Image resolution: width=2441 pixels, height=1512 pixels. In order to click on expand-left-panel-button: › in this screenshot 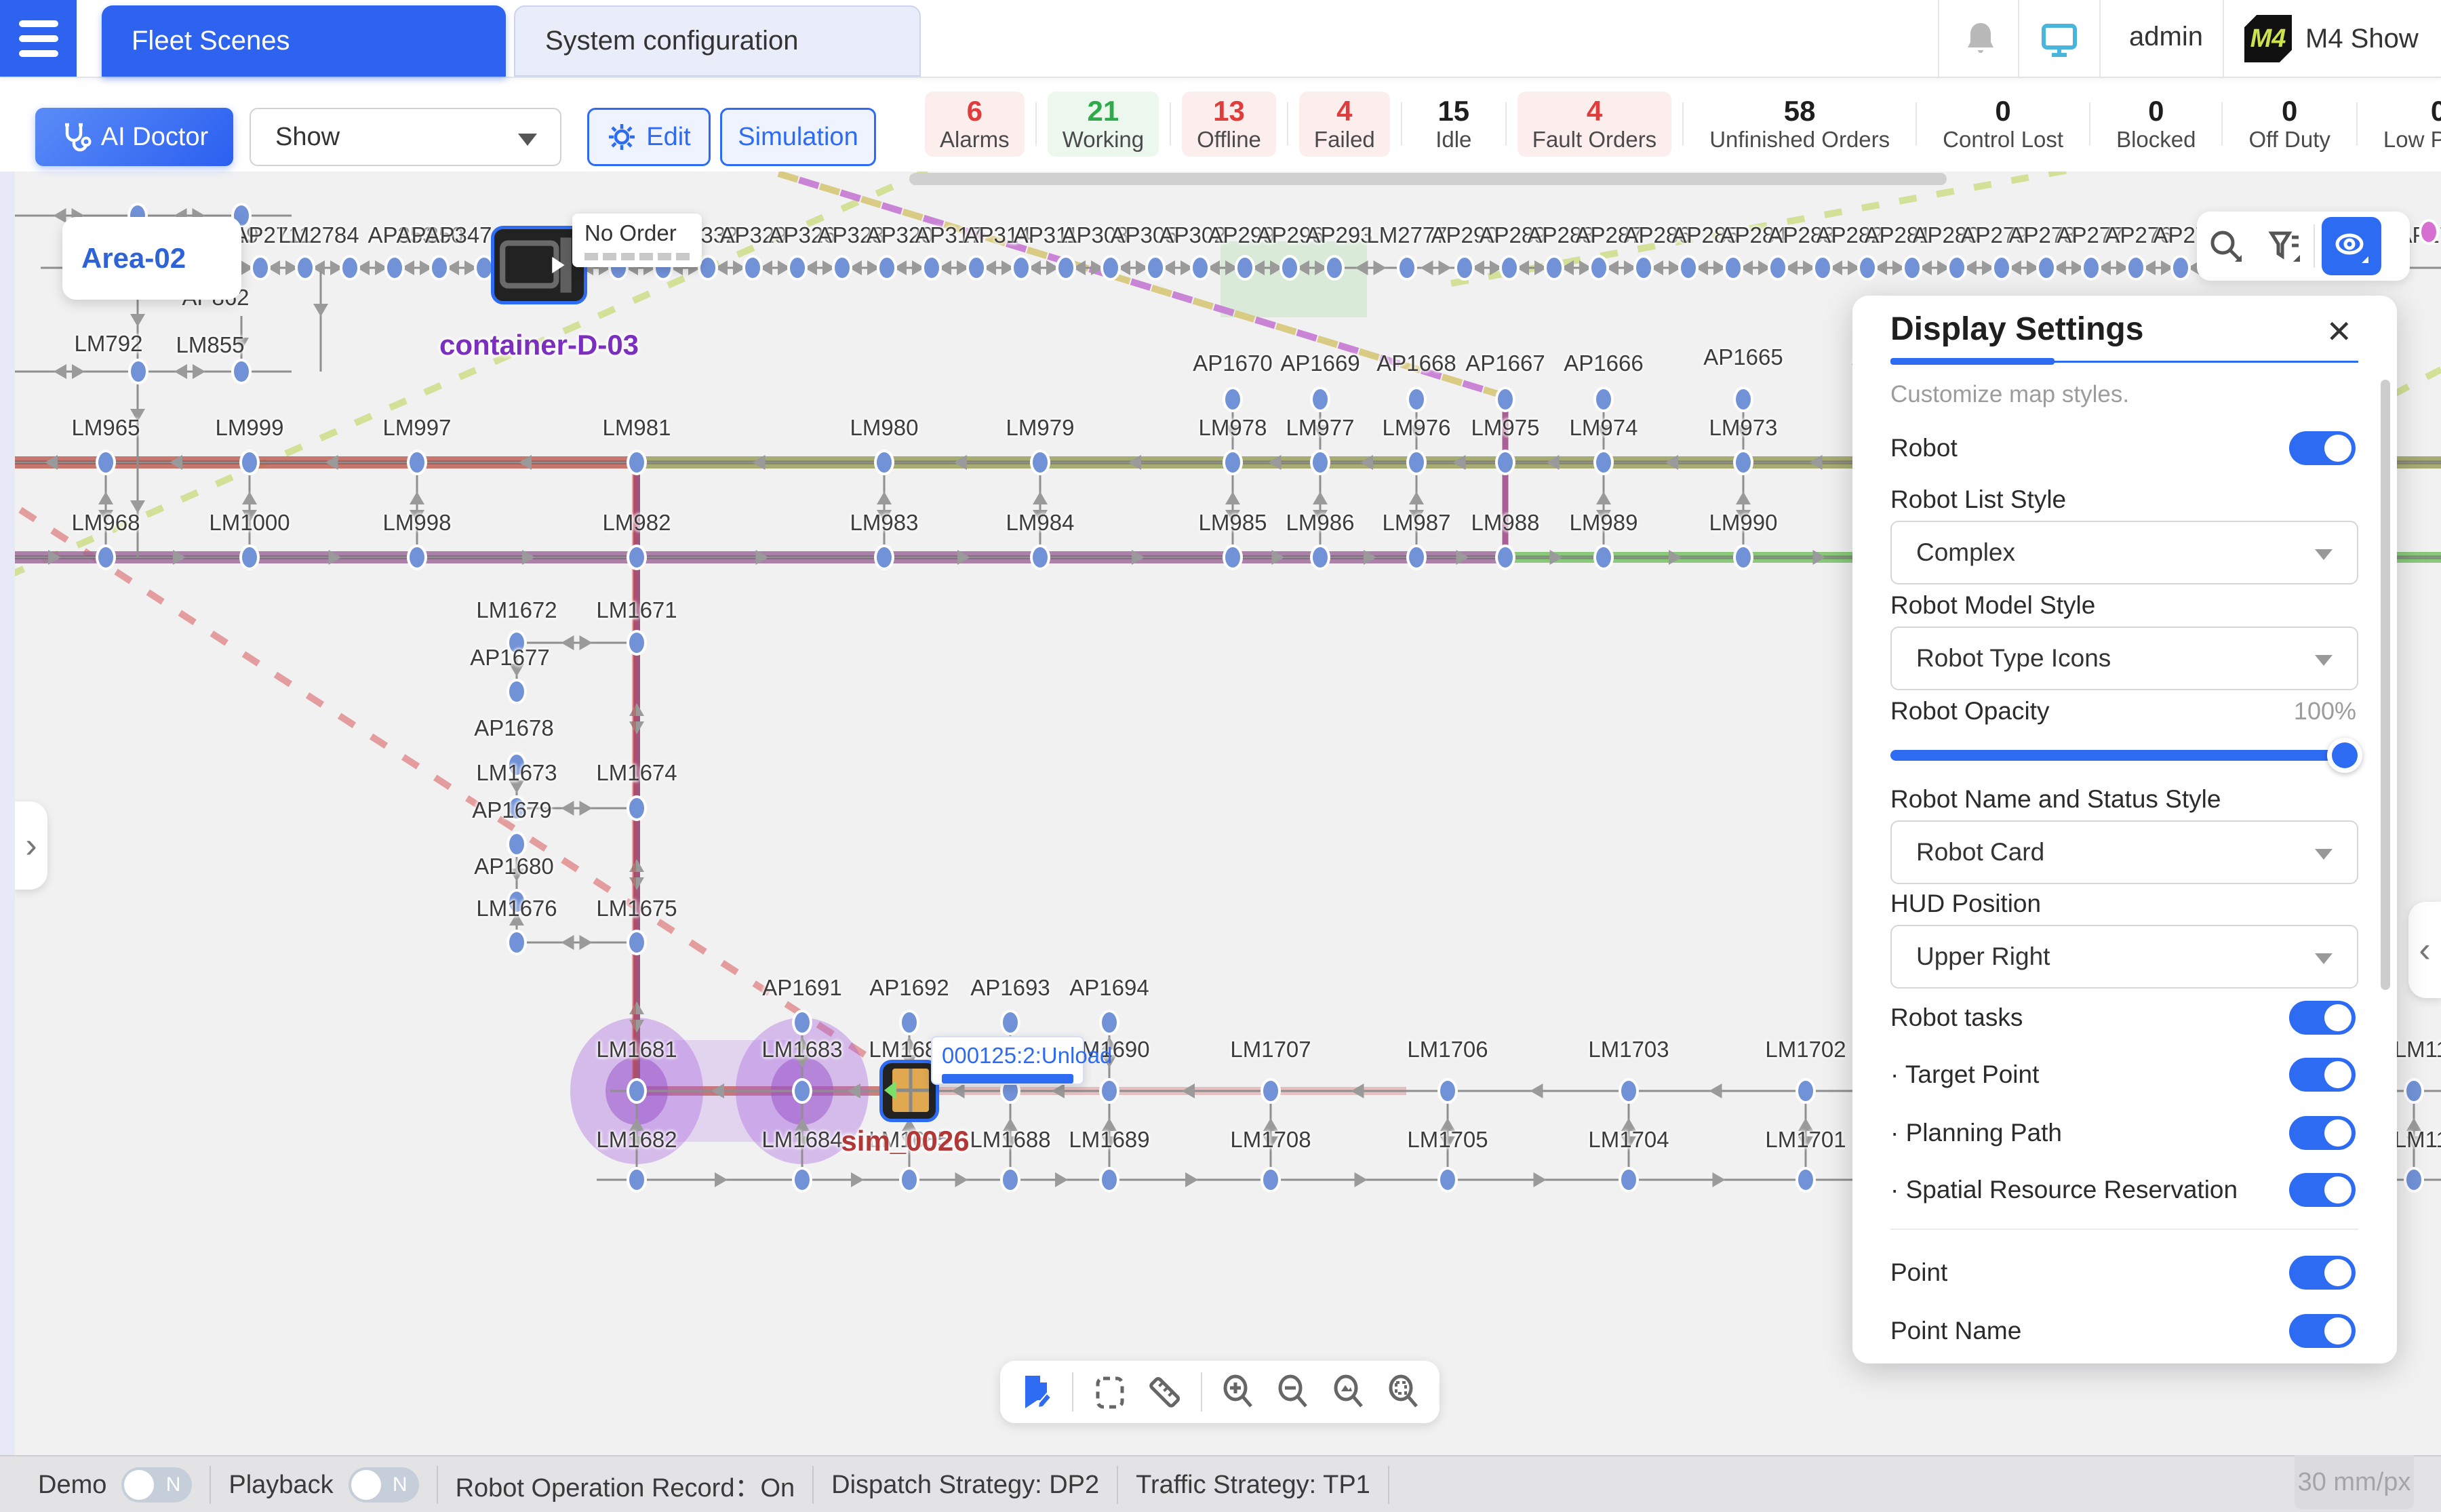, I will do `click(31, 845)`.